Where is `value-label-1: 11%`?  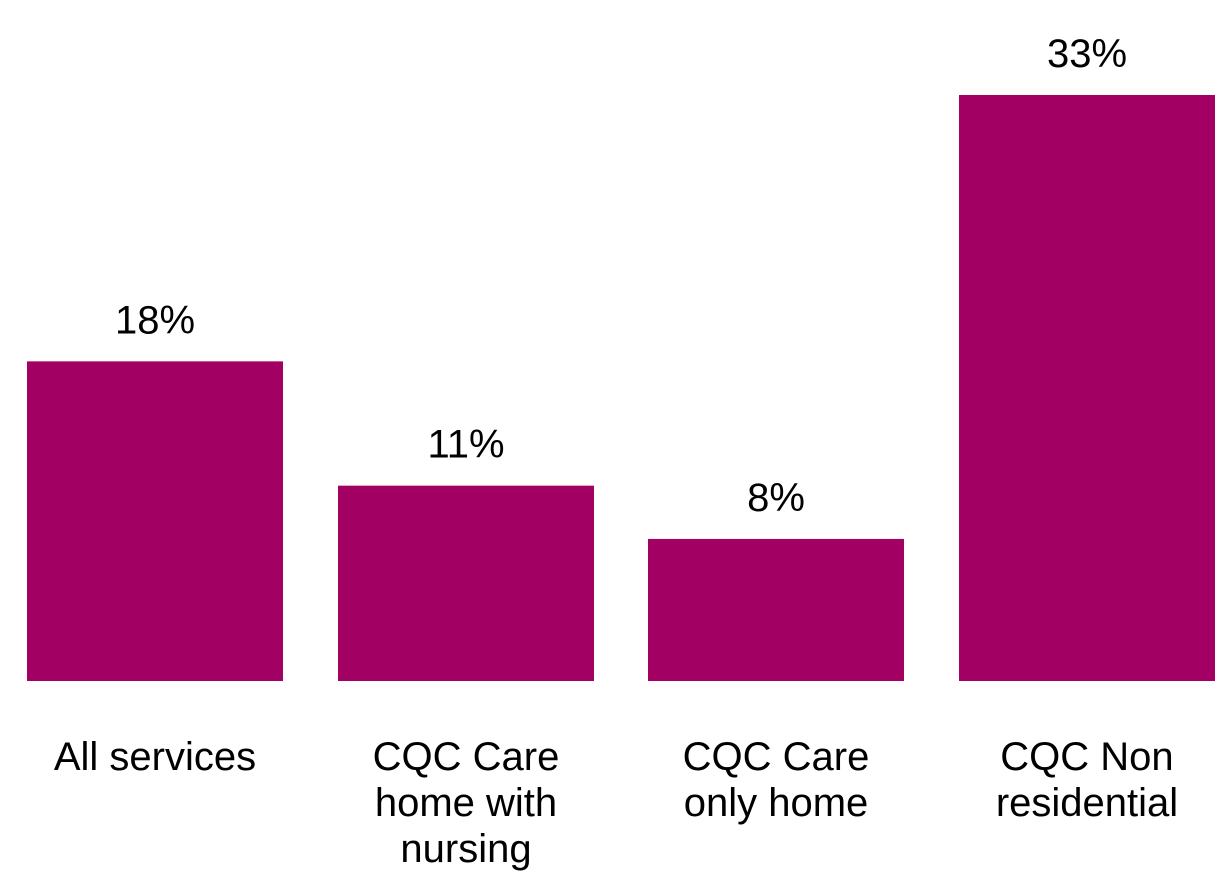
value-label-1: 11% is located at coordinates (465, 445).